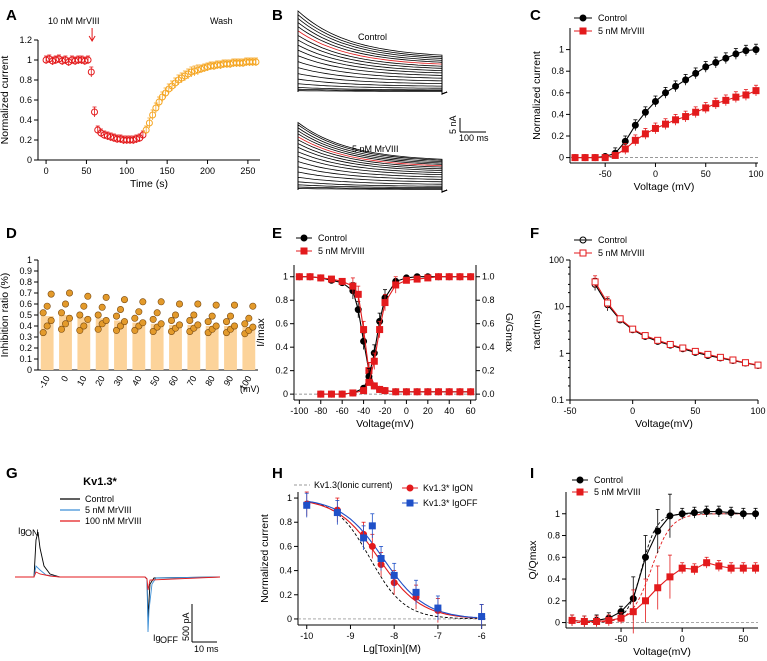 Image resolution: width=767 pixels, height=661 pixels. What do you see at coordinates (281, 324) in the screenshot?
I see `y-tick-label: 0.6` at bounding box center [281, 324].